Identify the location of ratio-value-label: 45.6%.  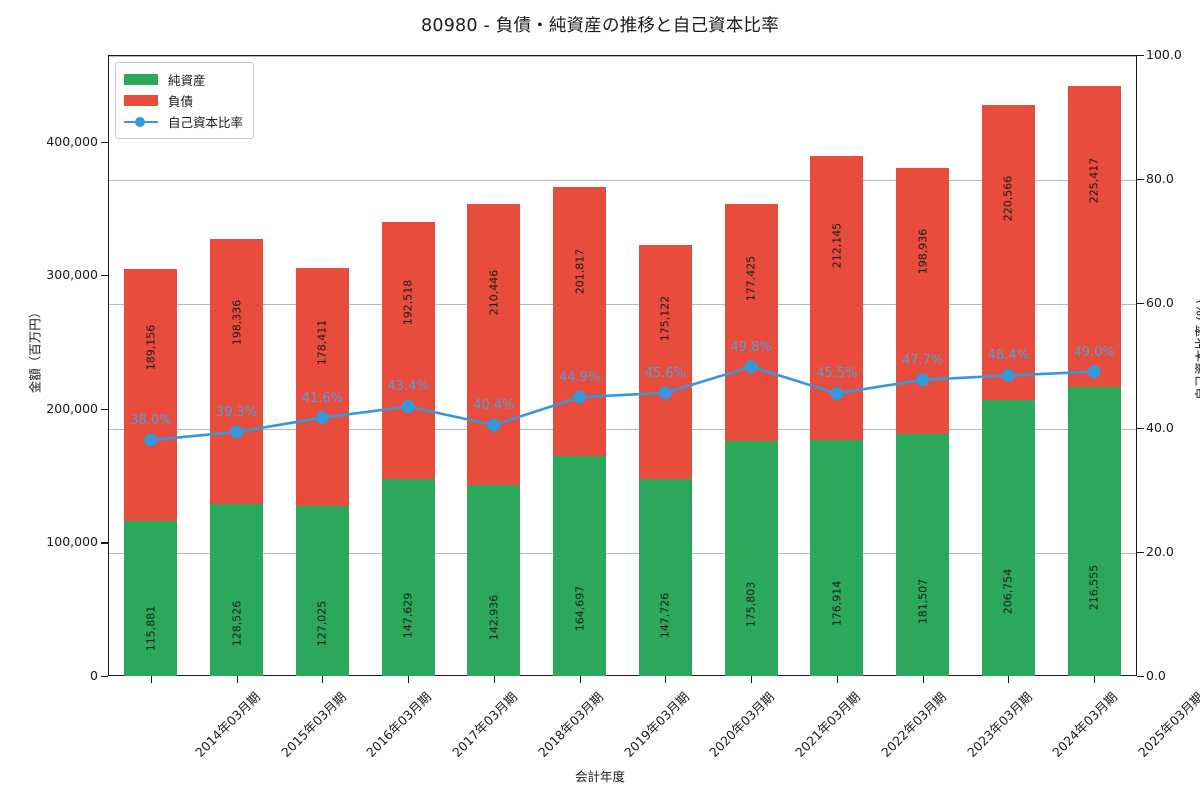
(665, 373).